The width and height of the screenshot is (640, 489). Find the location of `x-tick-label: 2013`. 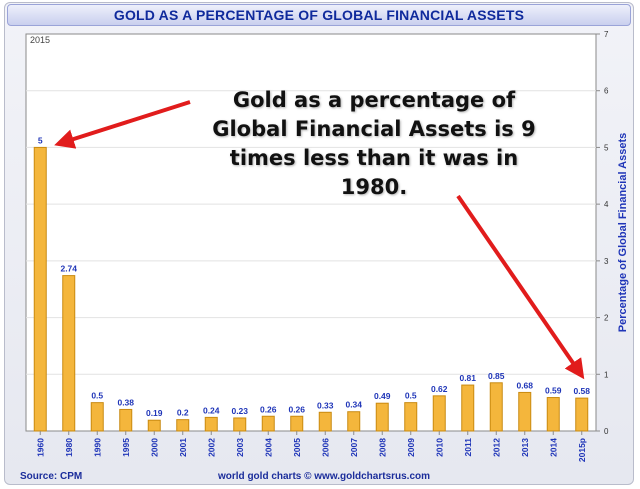

x-tick-label: 2013 is located at coordinates (525, 447).